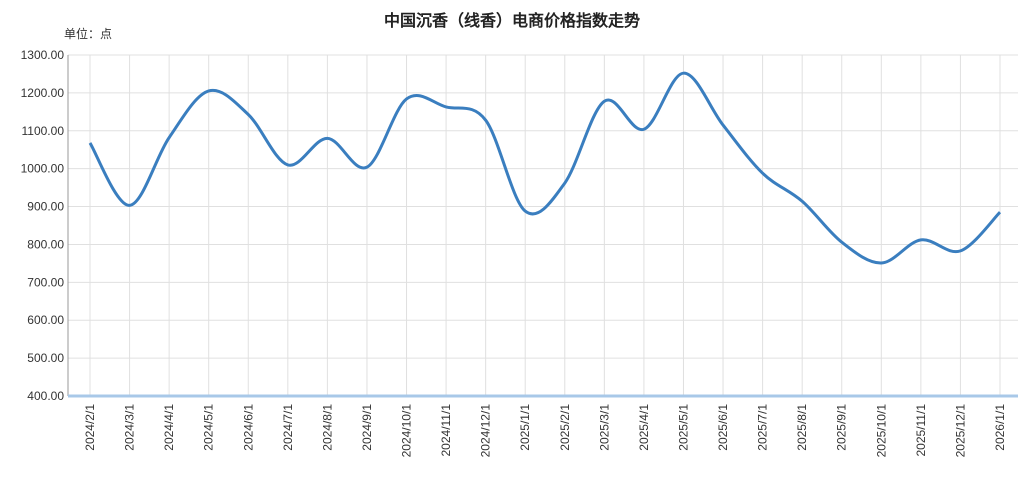 The width and height of the screenshot is (1024, 493). What do you see at coordinates (327, 427) in the screenshot?
I see `x-tick-label: 2024/8/1` at bounding box center [327, 427].